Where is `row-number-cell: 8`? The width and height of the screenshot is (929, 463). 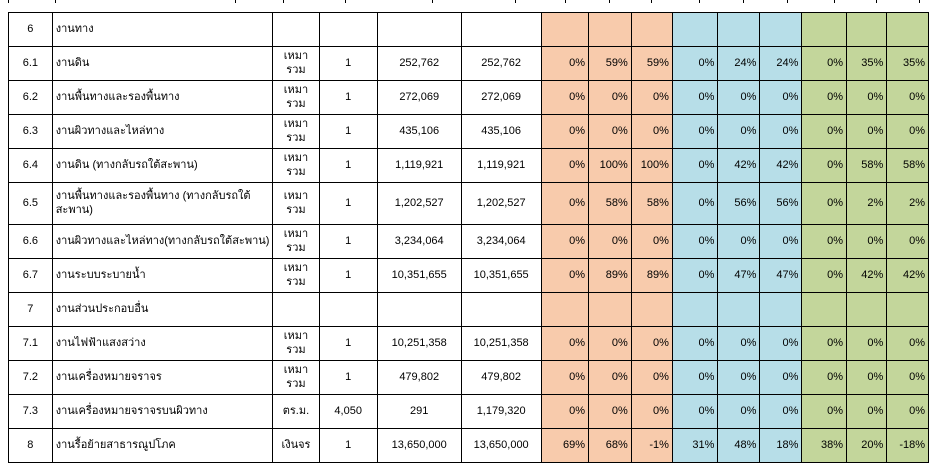 row-number-cell: 8 is located at coordinates (30, 445).